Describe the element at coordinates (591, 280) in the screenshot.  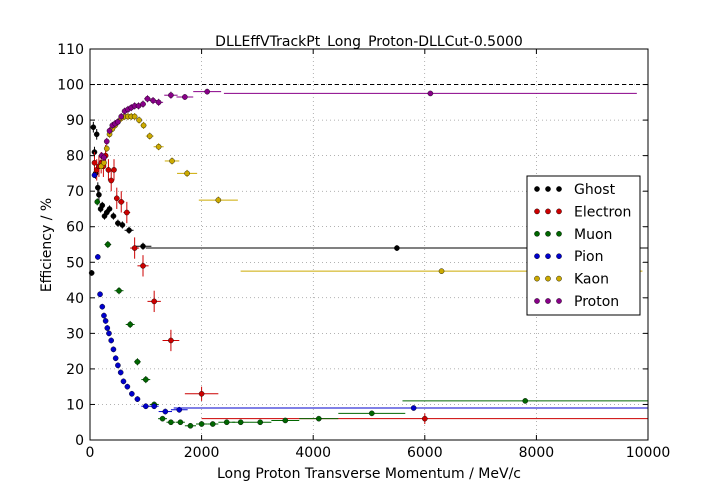
I see `legend-label-kaon: Kaon` at that location.